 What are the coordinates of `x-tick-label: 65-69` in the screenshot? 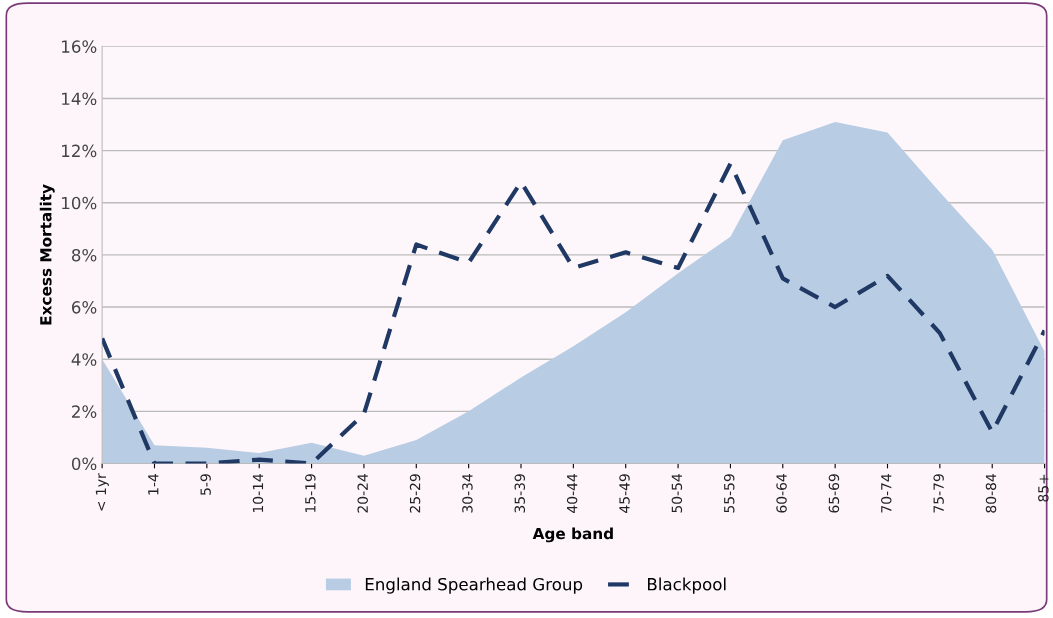 It's located at (834, 493).